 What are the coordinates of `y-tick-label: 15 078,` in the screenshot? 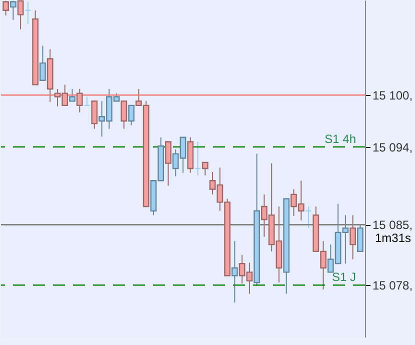 It's located at (392, 285).